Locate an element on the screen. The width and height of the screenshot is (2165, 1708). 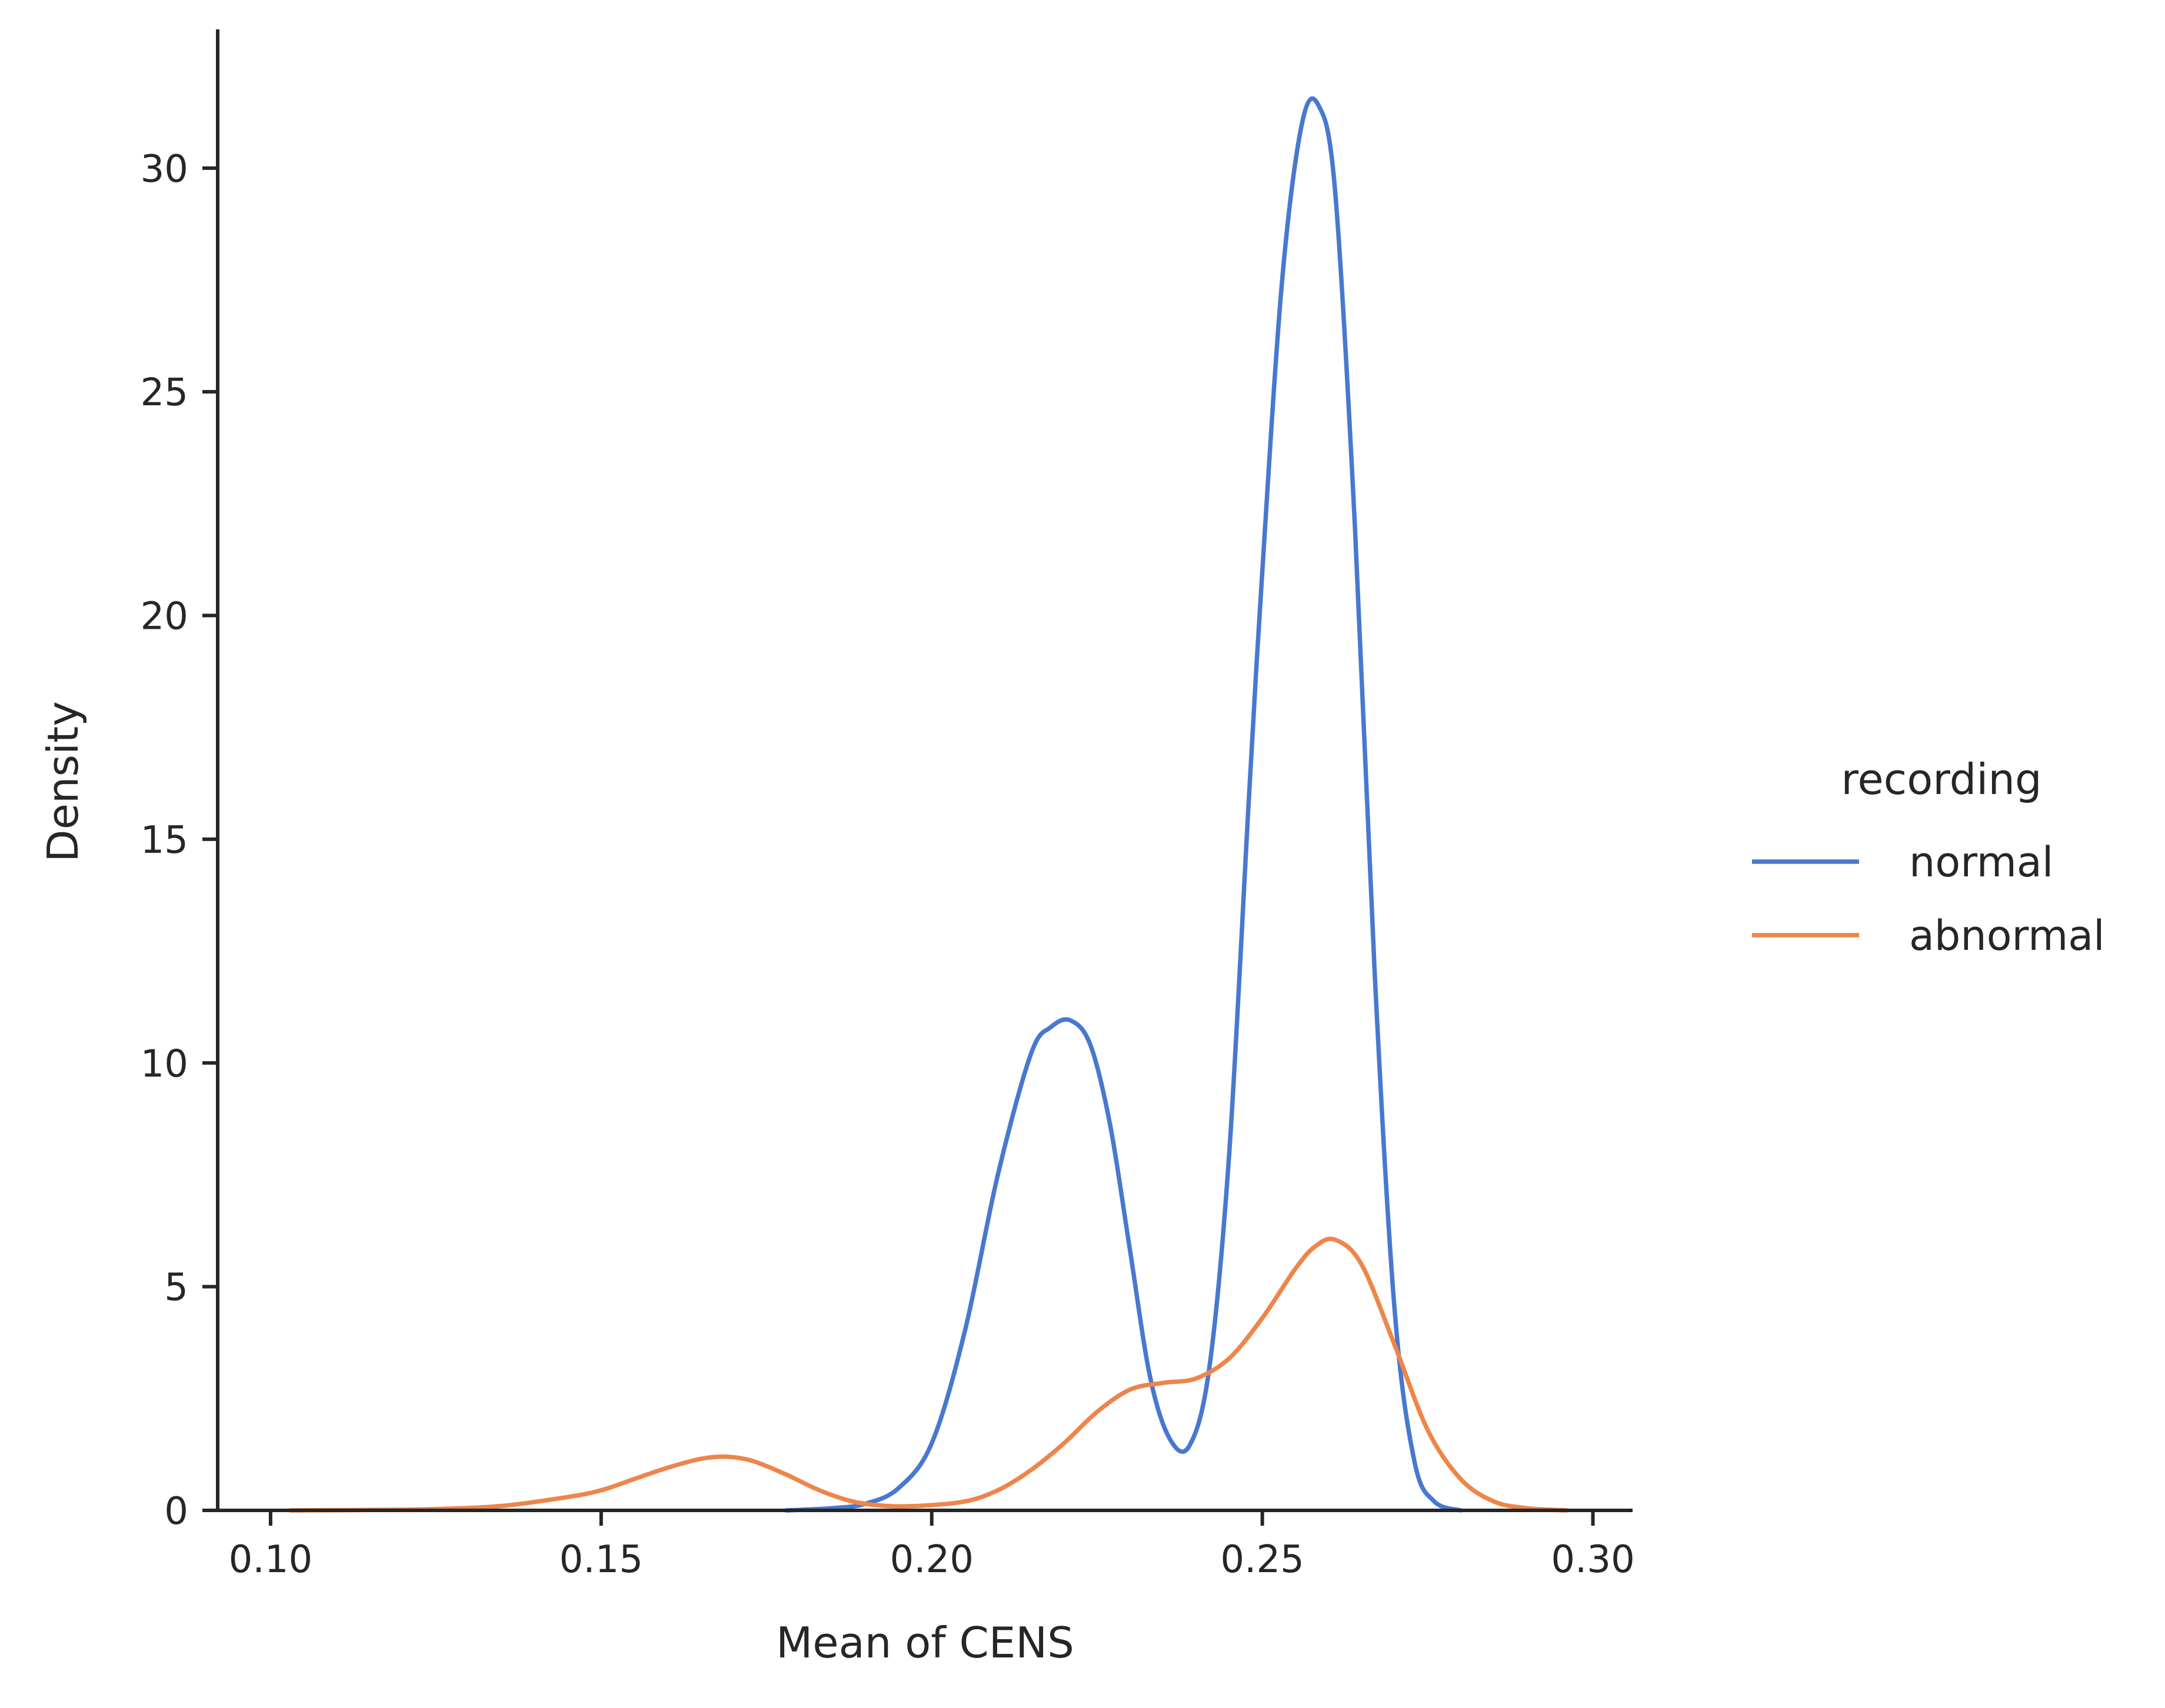
legend-label-normal: normal is located at coordinates (1981, 862).